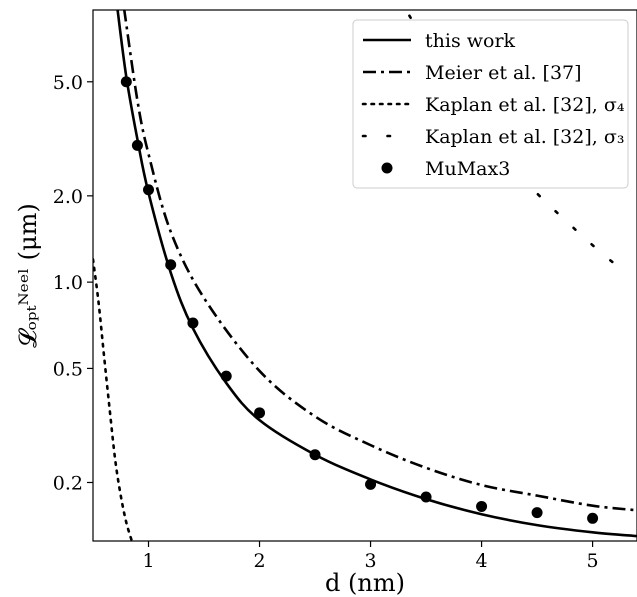 The image size is (637, 597). Describe the element at coordinates (68, 483) in the screenshot. I see `y-tick-label-0: 0.2` at that location.